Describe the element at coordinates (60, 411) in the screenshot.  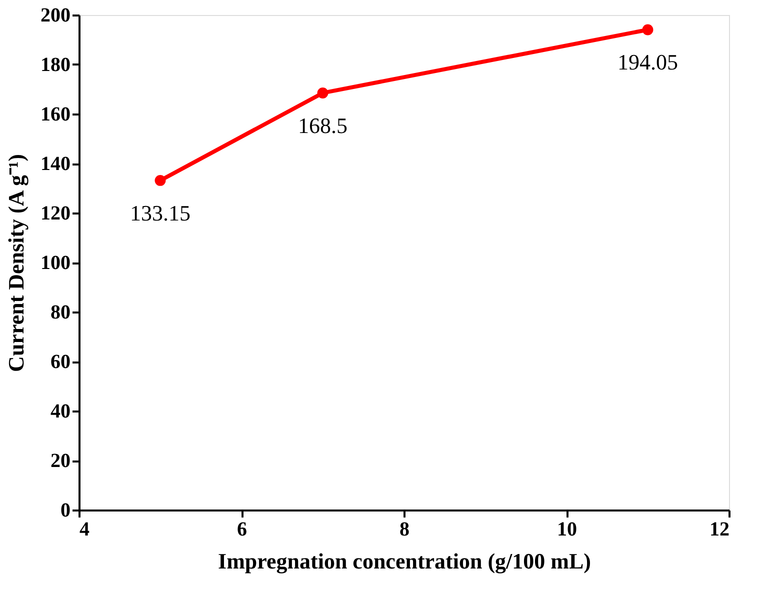
I see `y-tick-label: 40` at that location.